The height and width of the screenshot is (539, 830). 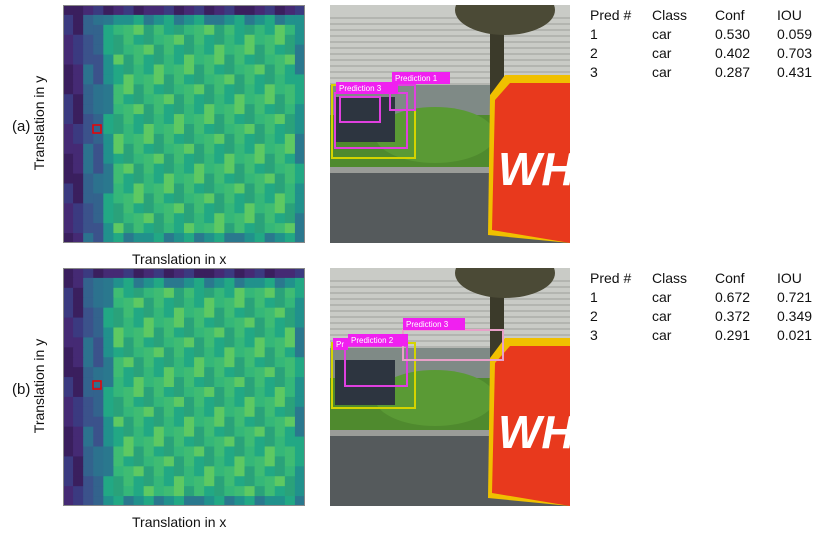 I want to click on y-axis-label: Translation in y, so click(x=39, y=386).